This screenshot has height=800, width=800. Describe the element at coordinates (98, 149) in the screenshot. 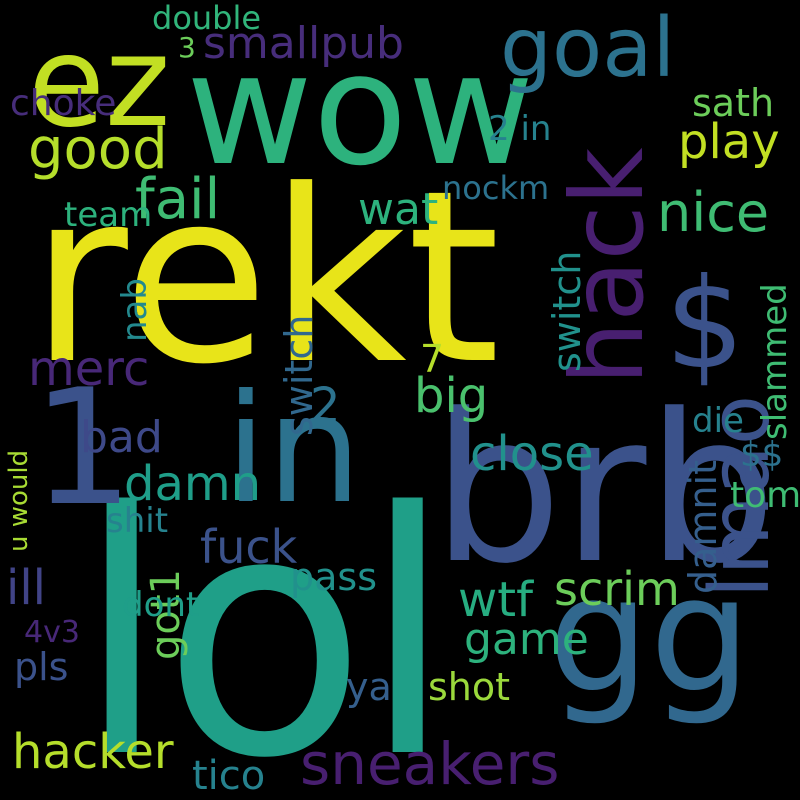

I see `word: good` at that location.